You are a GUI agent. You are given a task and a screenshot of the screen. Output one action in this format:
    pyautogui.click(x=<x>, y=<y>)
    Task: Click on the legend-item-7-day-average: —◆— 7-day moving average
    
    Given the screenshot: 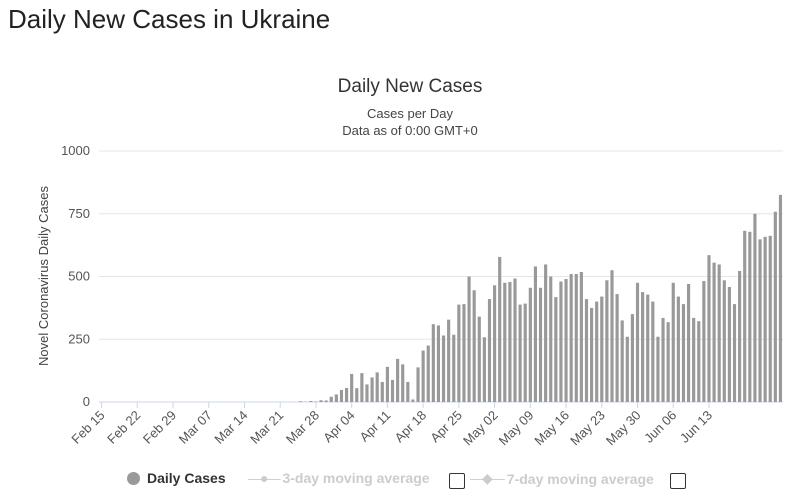 What is the action you would take?
    pyautogui.click(x=562, y=478)
    